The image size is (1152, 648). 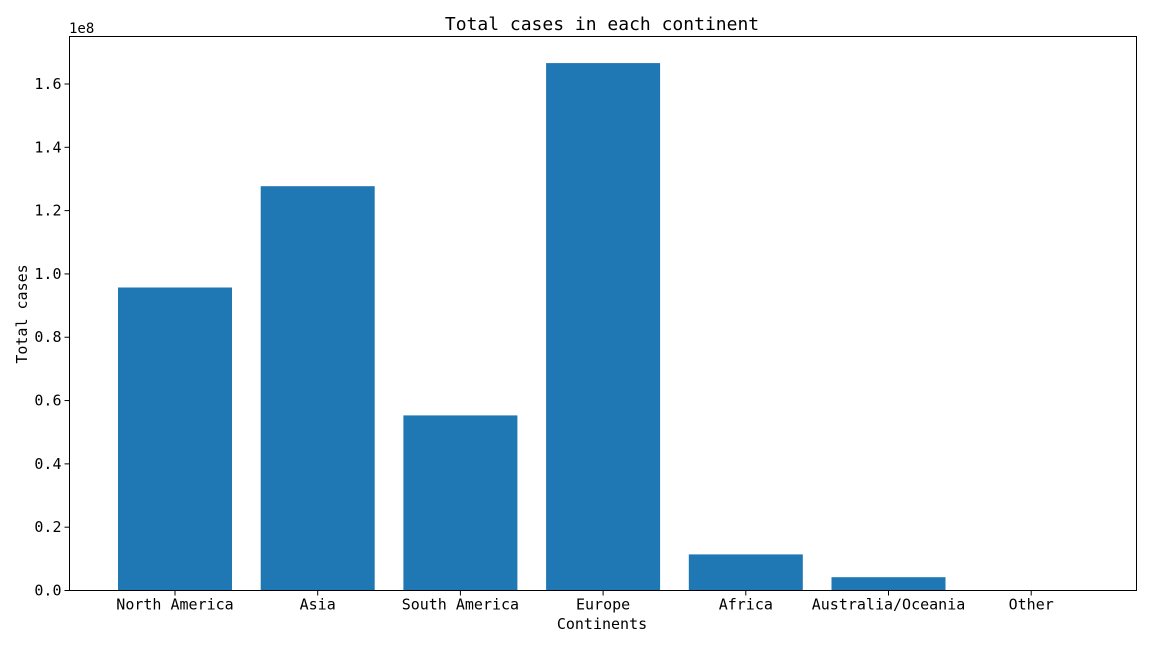 I want to click on y-tick-label: 1.6, so click(x=47, y=84).